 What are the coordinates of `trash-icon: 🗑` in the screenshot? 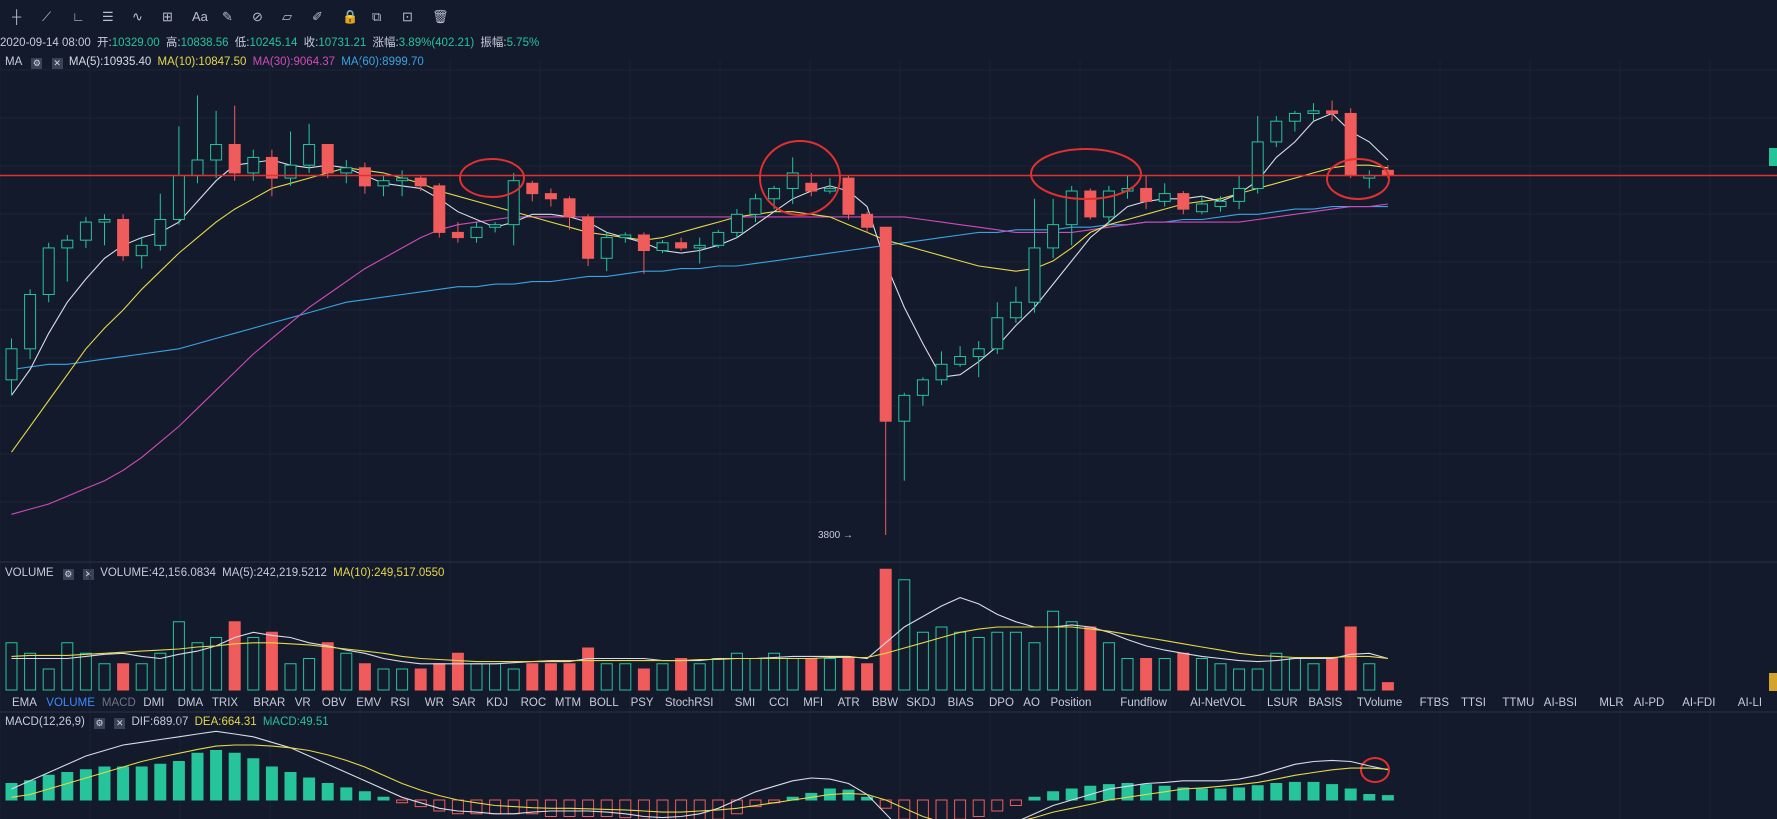 It's located at (440, 16).